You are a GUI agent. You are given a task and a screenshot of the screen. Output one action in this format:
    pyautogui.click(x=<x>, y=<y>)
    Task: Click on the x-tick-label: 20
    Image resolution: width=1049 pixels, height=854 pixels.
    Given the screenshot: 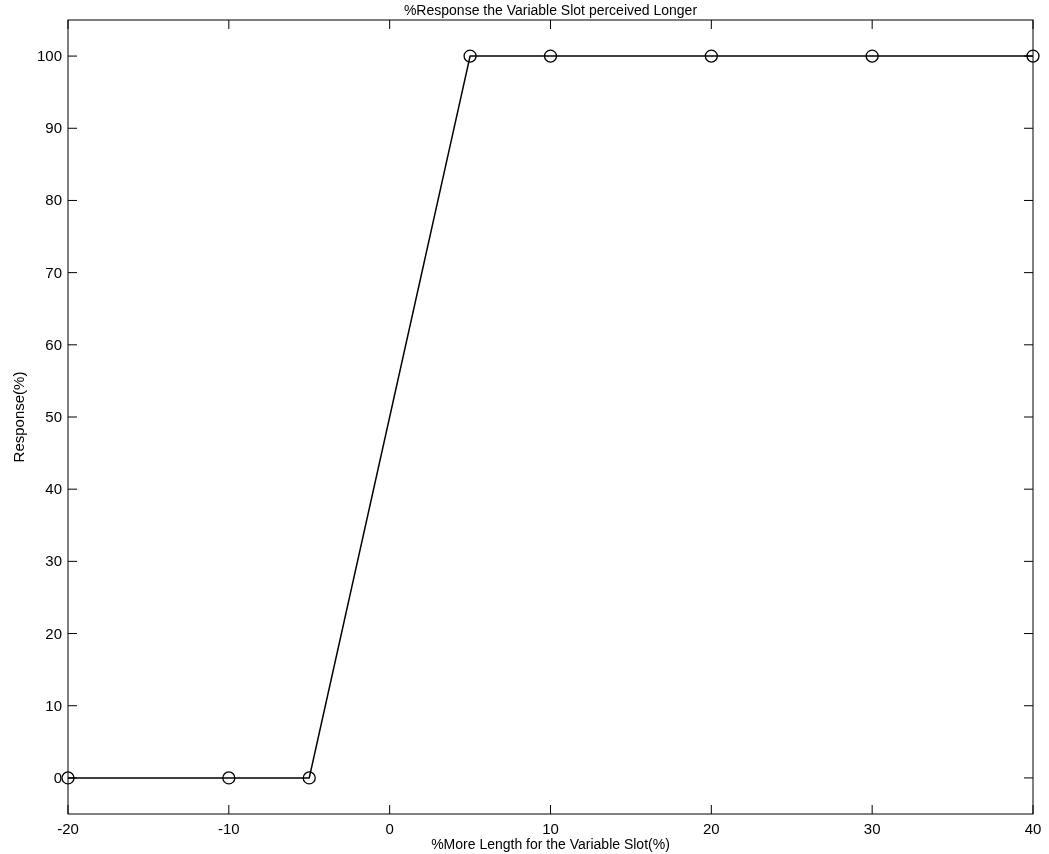 What is the action you would take?
    pyautogui.click(x=711, y=828)
    